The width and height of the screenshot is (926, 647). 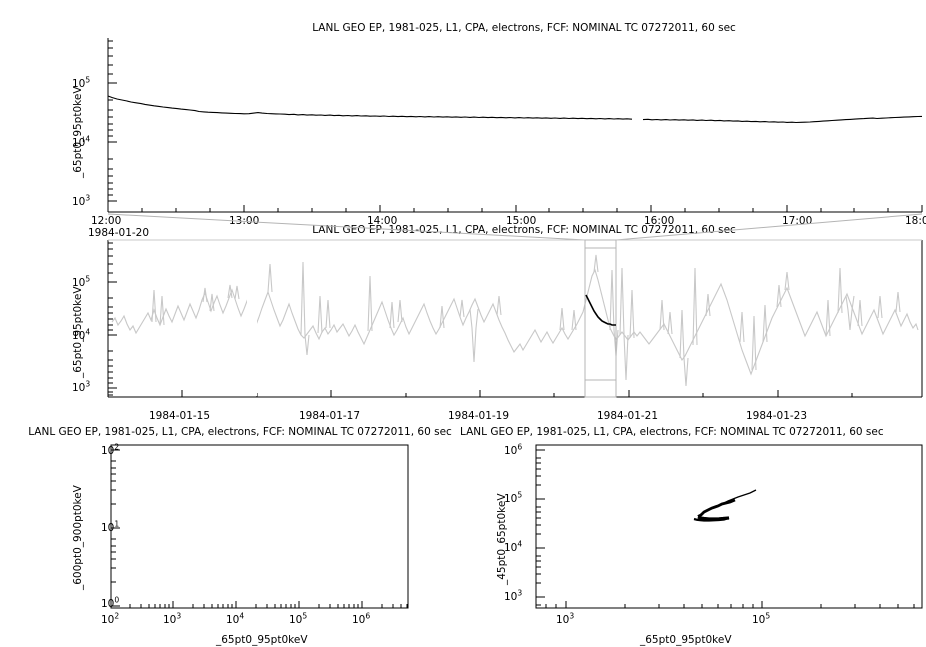 I want to click on scatter-right-xtick-1e5: 10⁵, so click(x=761, y=618).